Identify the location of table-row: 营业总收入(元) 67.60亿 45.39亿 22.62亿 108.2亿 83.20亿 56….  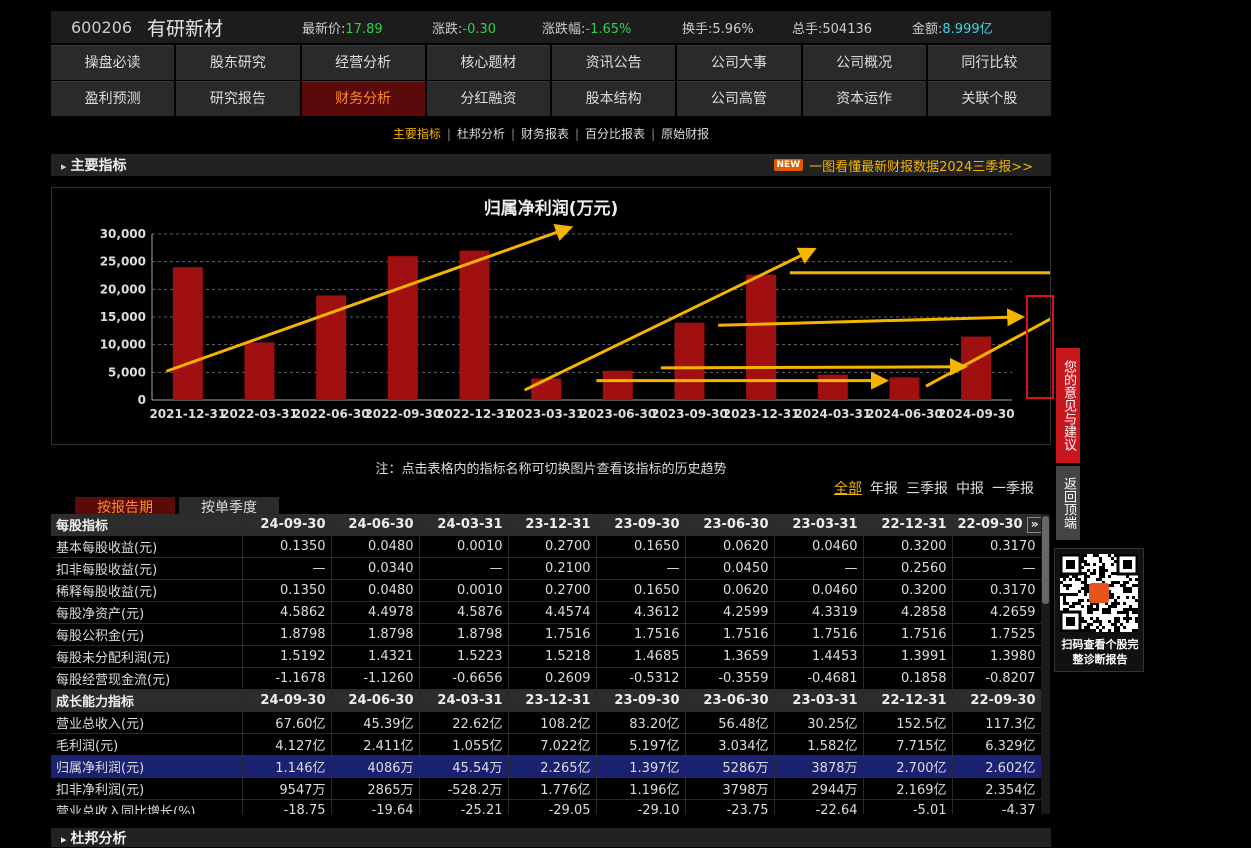
(546, 722).